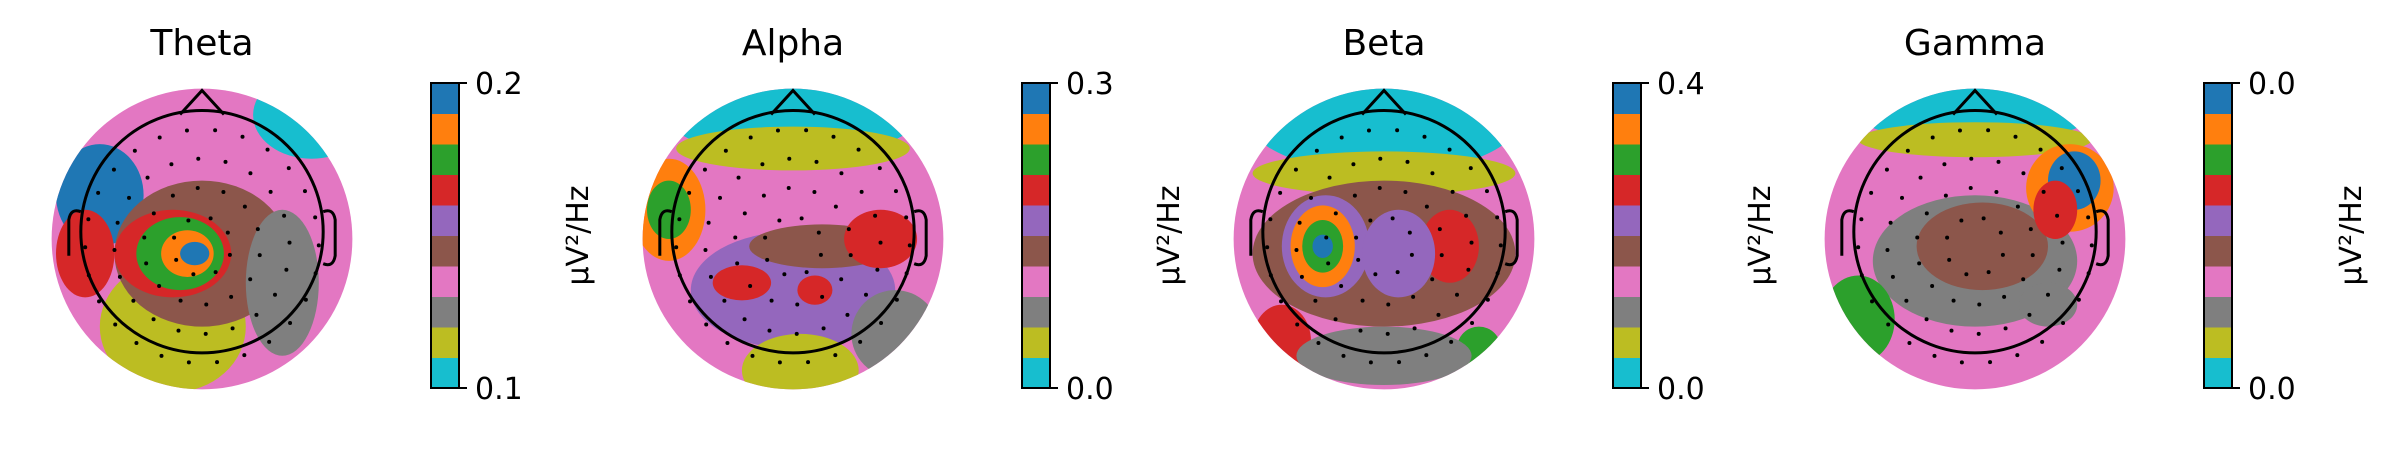  Describe the element at coordinates (793, 43) in the screenshot. I see `panel-title: Alpha` at that location.